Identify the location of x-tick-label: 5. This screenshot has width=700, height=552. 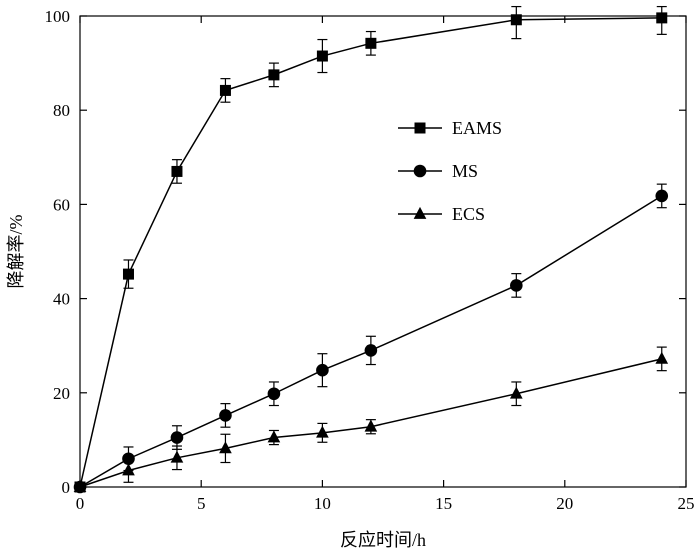
(201, 503).